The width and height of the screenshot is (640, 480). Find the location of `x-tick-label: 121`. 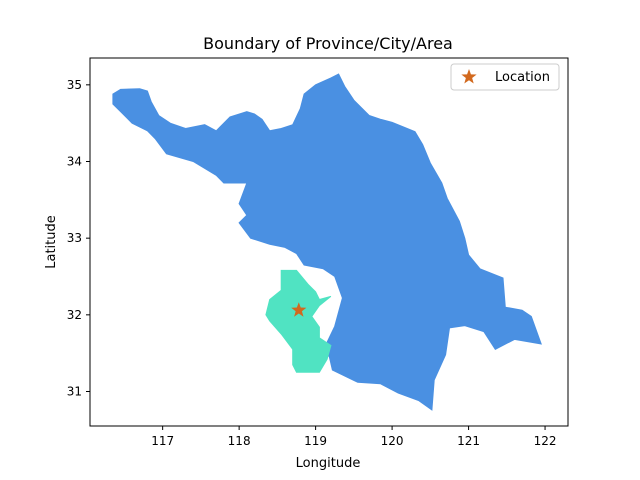

x-tick-label: 121 is located at coordinates (468, 441).